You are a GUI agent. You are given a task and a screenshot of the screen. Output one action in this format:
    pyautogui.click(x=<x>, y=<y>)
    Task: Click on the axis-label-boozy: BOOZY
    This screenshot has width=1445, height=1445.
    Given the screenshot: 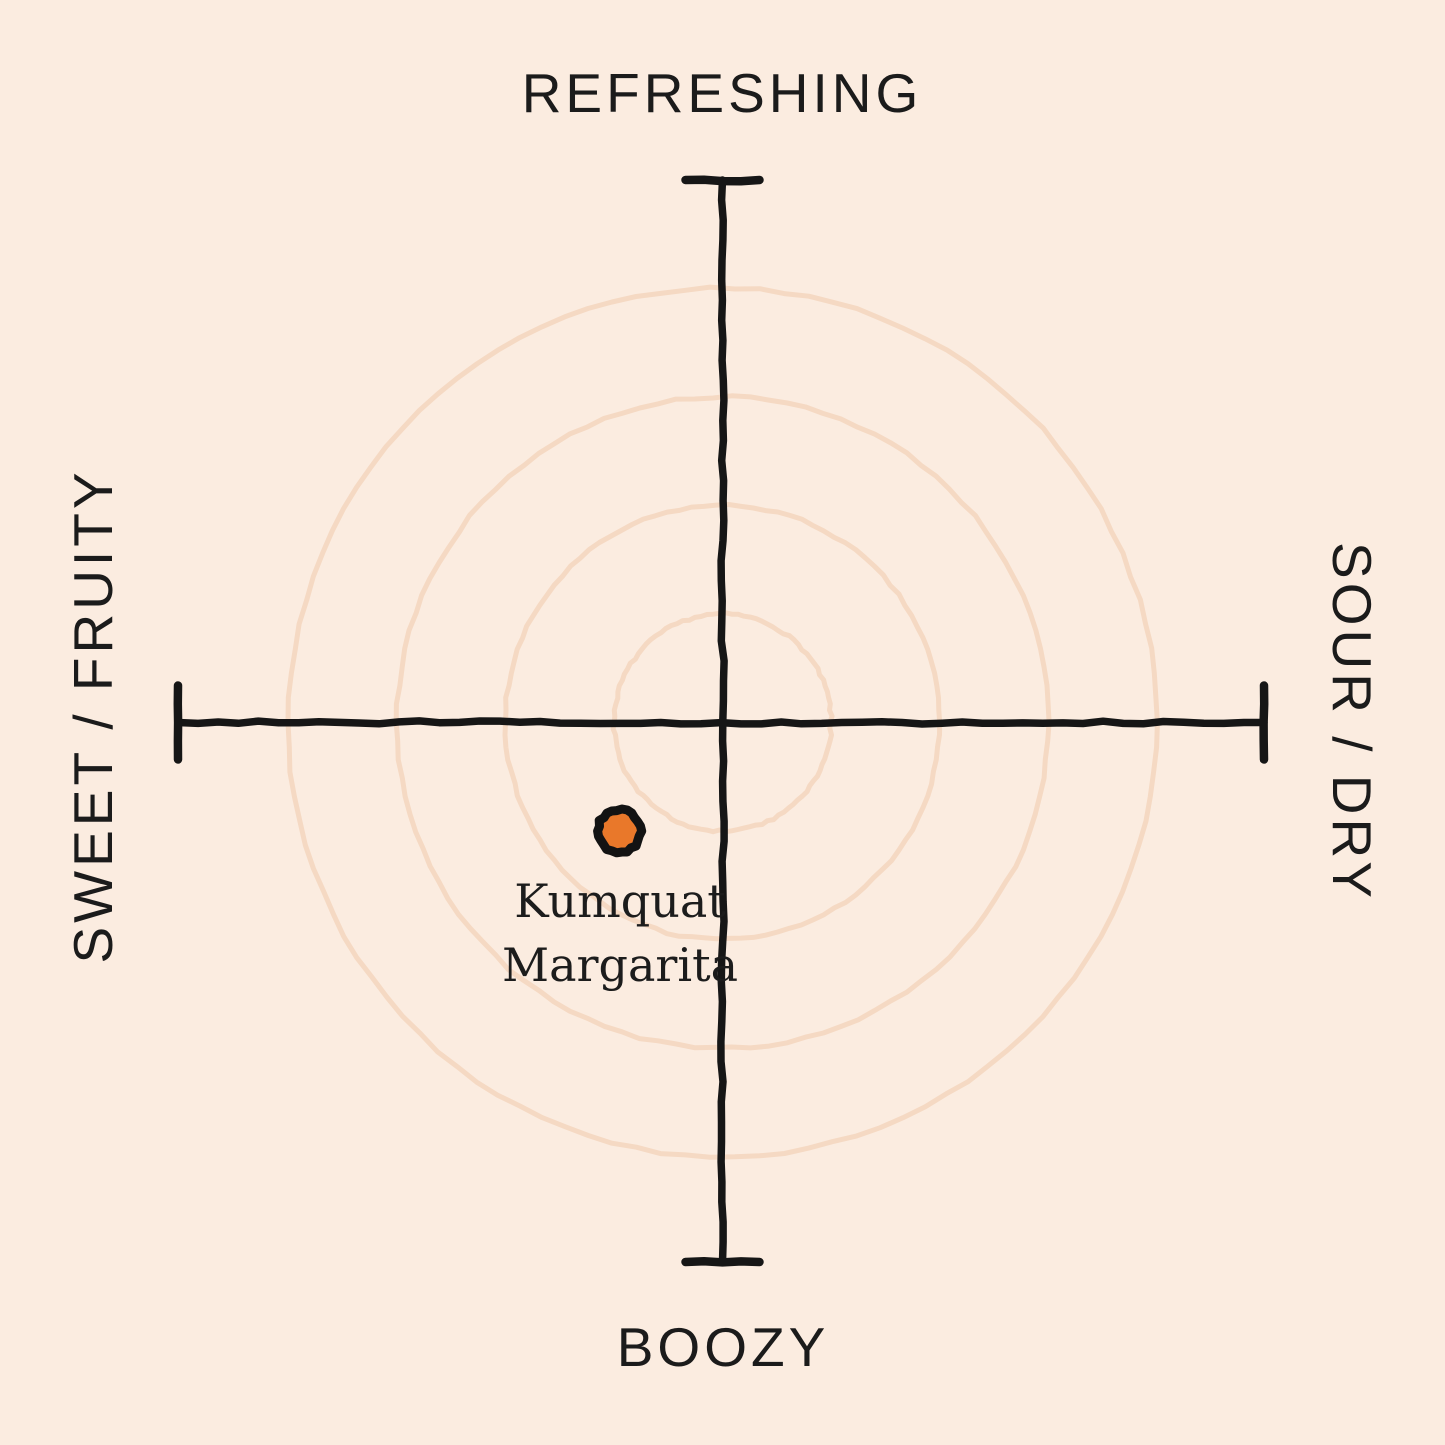 What is the action you would take?
    pyautogui.click(x=723, y=1347)
    